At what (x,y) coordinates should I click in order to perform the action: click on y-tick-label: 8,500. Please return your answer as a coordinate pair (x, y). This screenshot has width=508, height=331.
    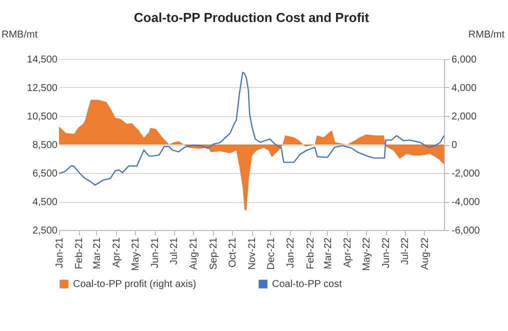
    Looking at the image, I should click on (45, 145).